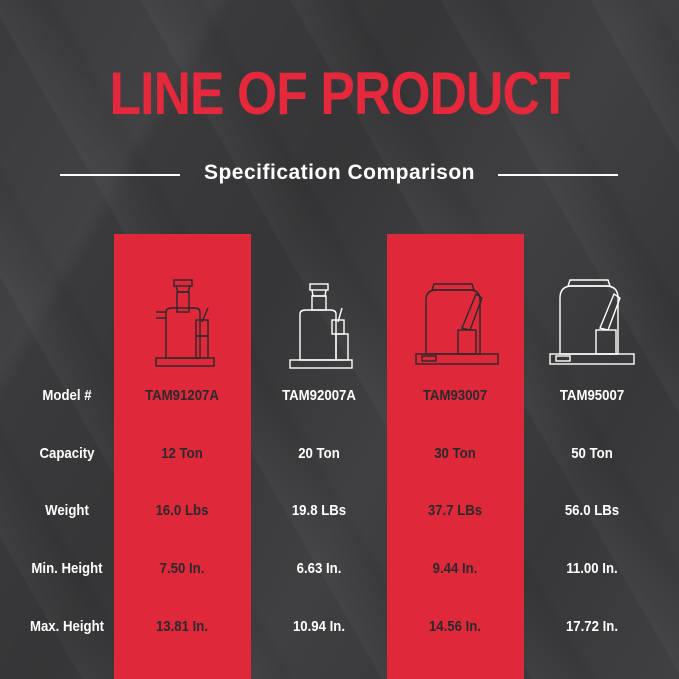 The width and height of the screenshot is (679, 679). What do you see at coordinates (182, 510) in the screenshot?
I see `product-1-weight: 16.0 Lbs` at bounding box center [182, 510].